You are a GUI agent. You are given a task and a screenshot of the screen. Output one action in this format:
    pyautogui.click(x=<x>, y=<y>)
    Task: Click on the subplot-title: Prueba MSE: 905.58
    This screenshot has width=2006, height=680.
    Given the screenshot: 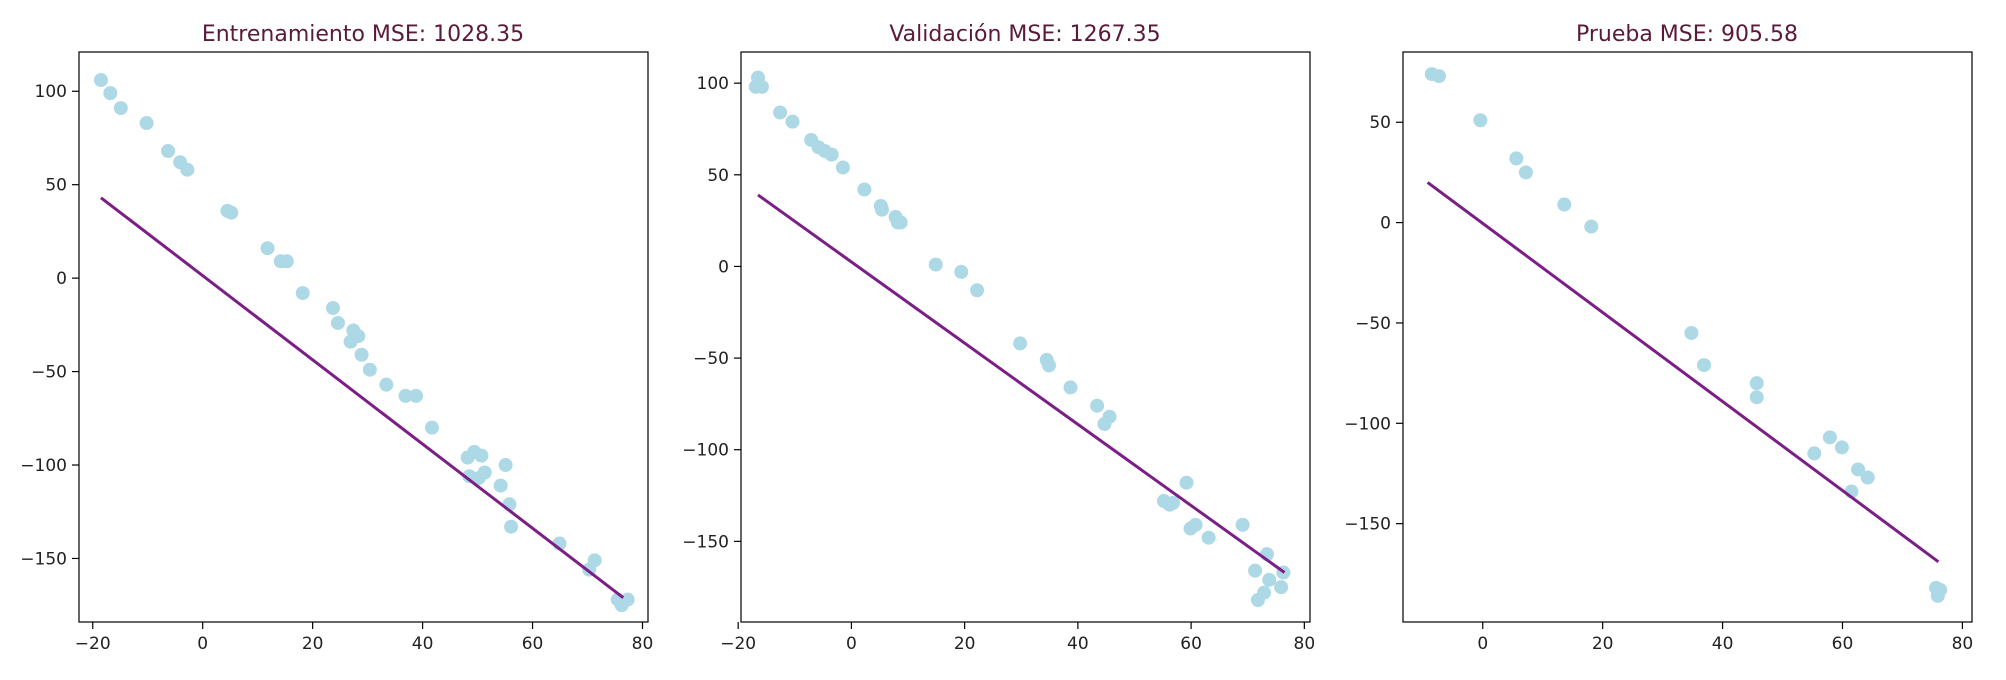 What is the action you would take?
    pyautogui.click(x=1687, y=34)
    